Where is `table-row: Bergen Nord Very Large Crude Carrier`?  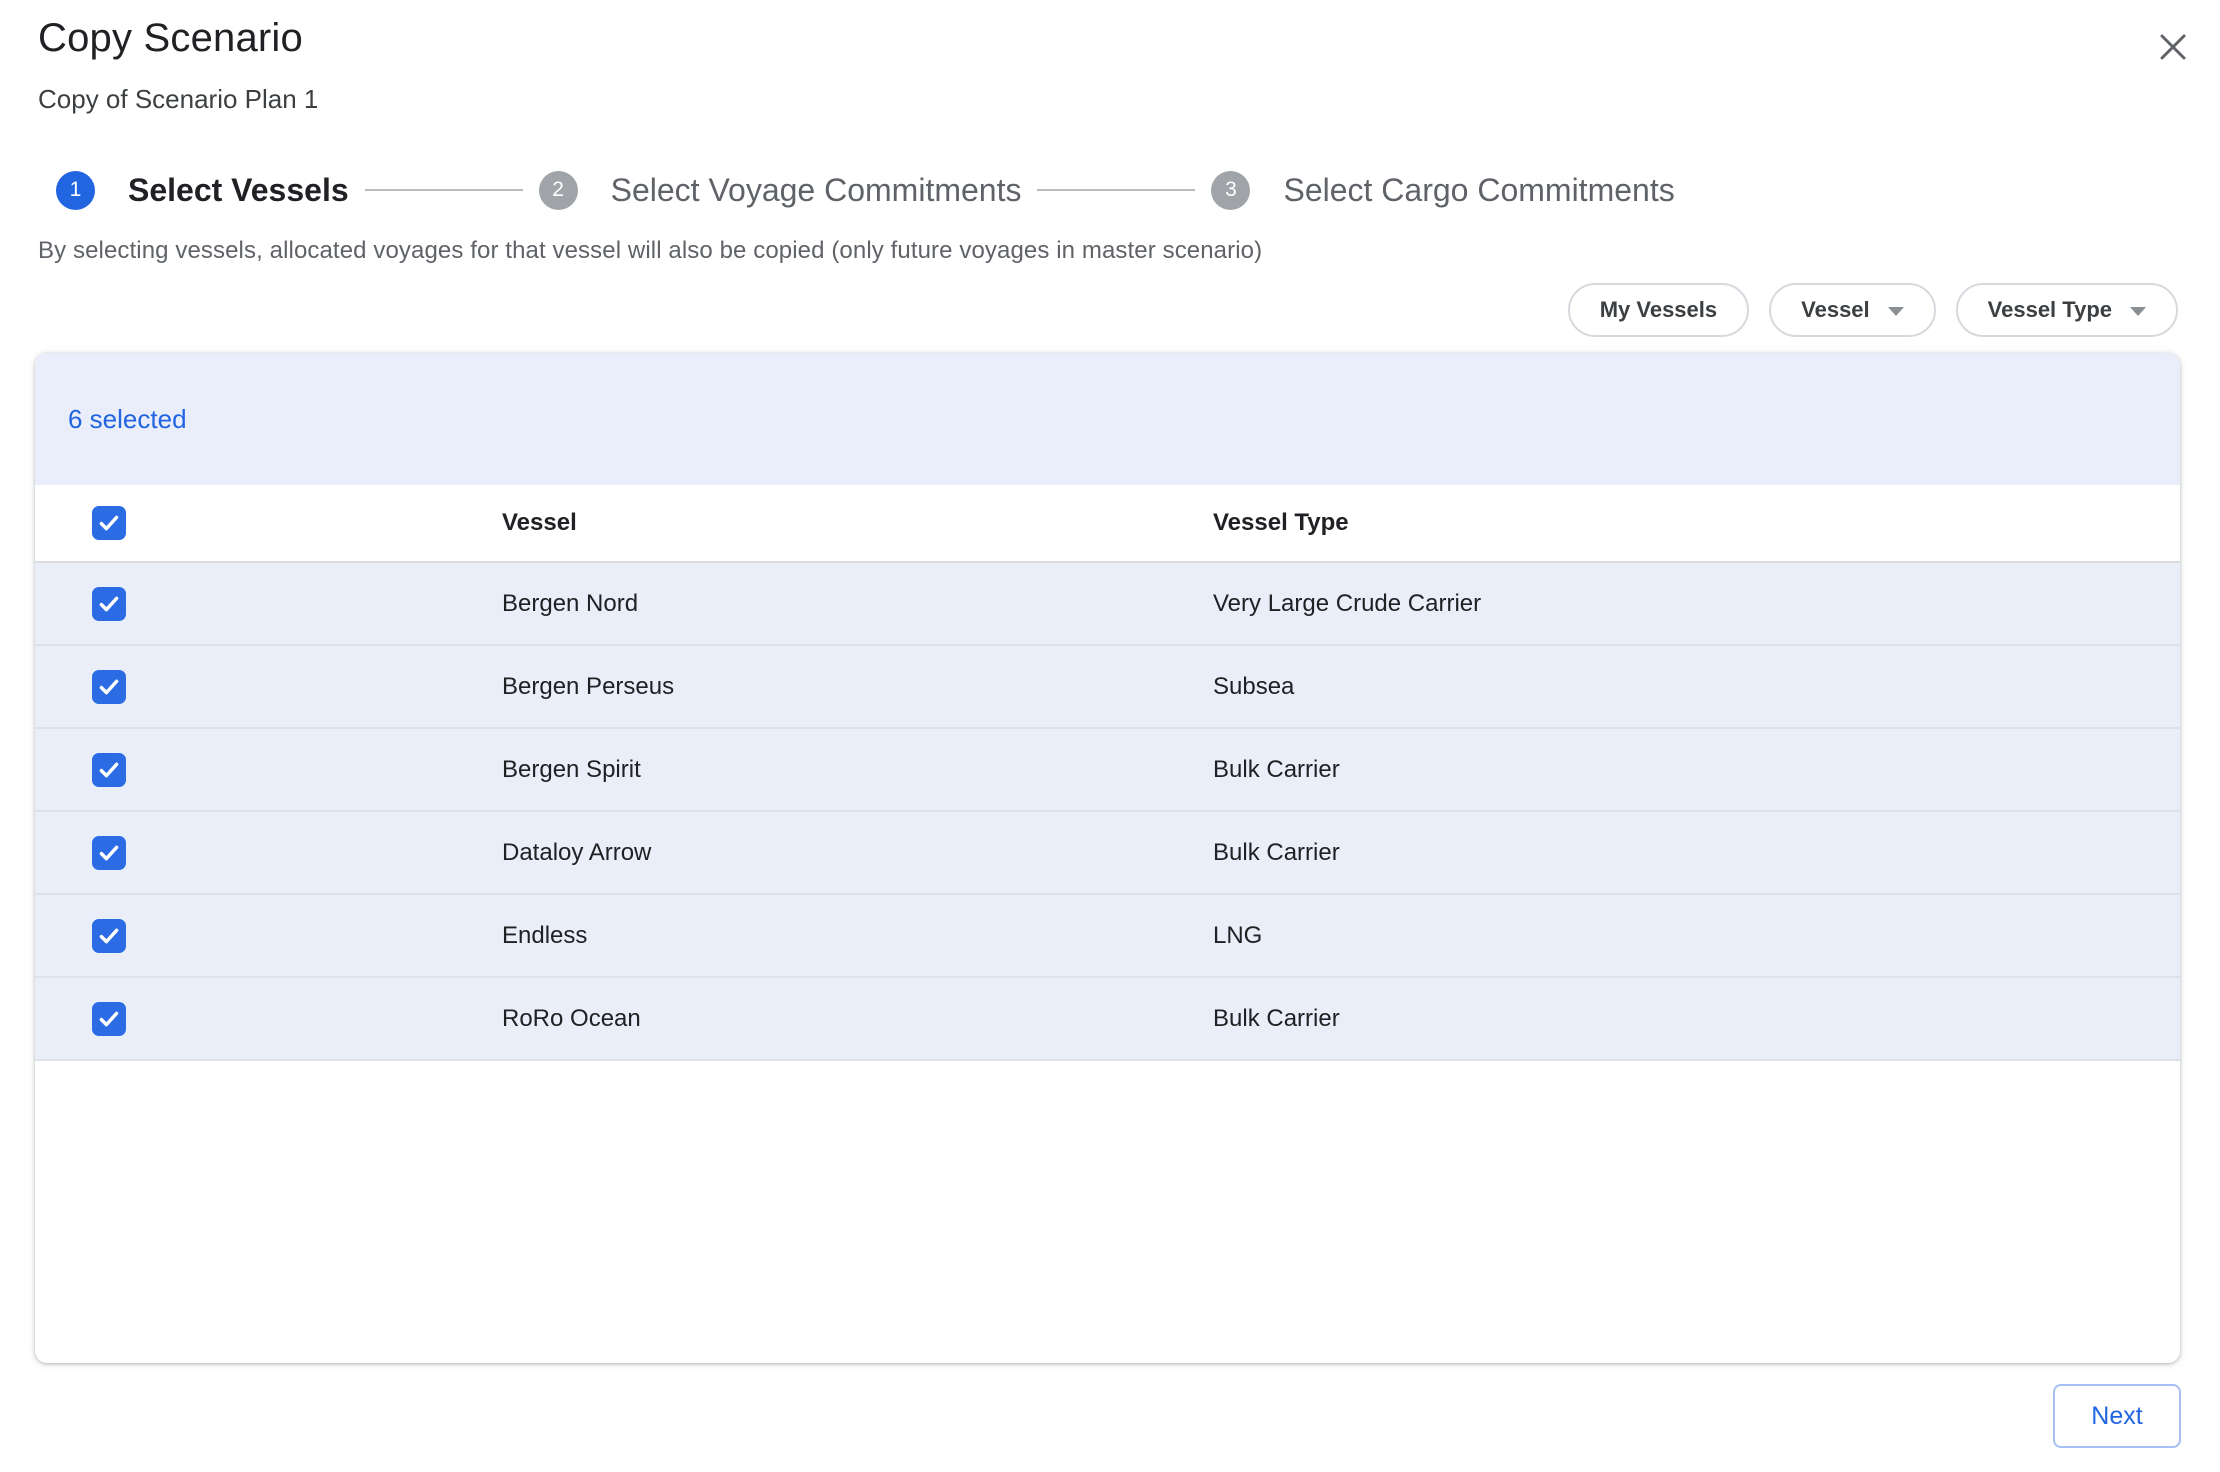
table-row: Bergen Nord Very Large Crude Carrier is located at coordinates (1107, 604).